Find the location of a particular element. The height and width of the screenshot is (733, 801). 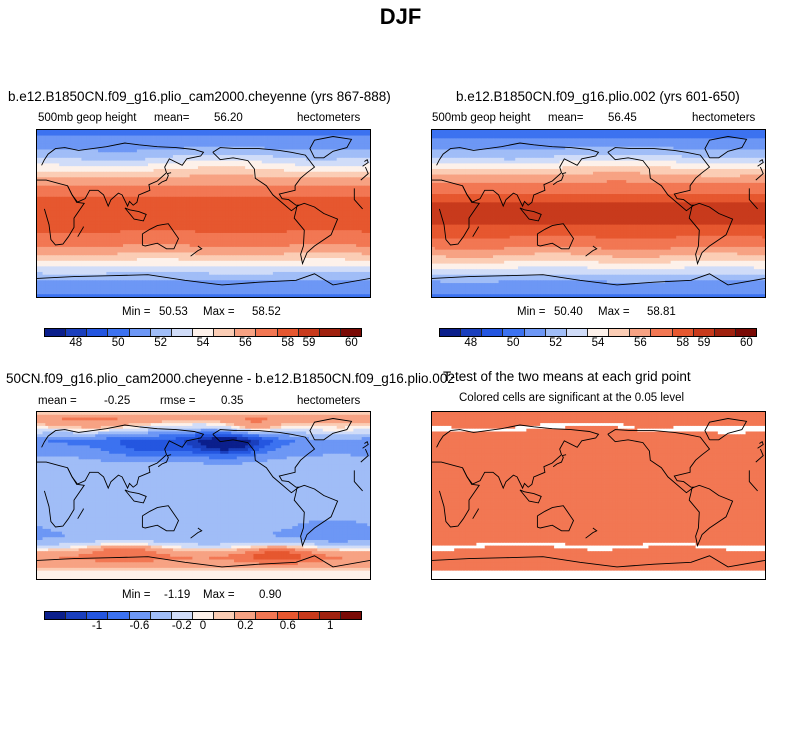

colorbar-tick-label: 48 is located at coordinates (470, 343).